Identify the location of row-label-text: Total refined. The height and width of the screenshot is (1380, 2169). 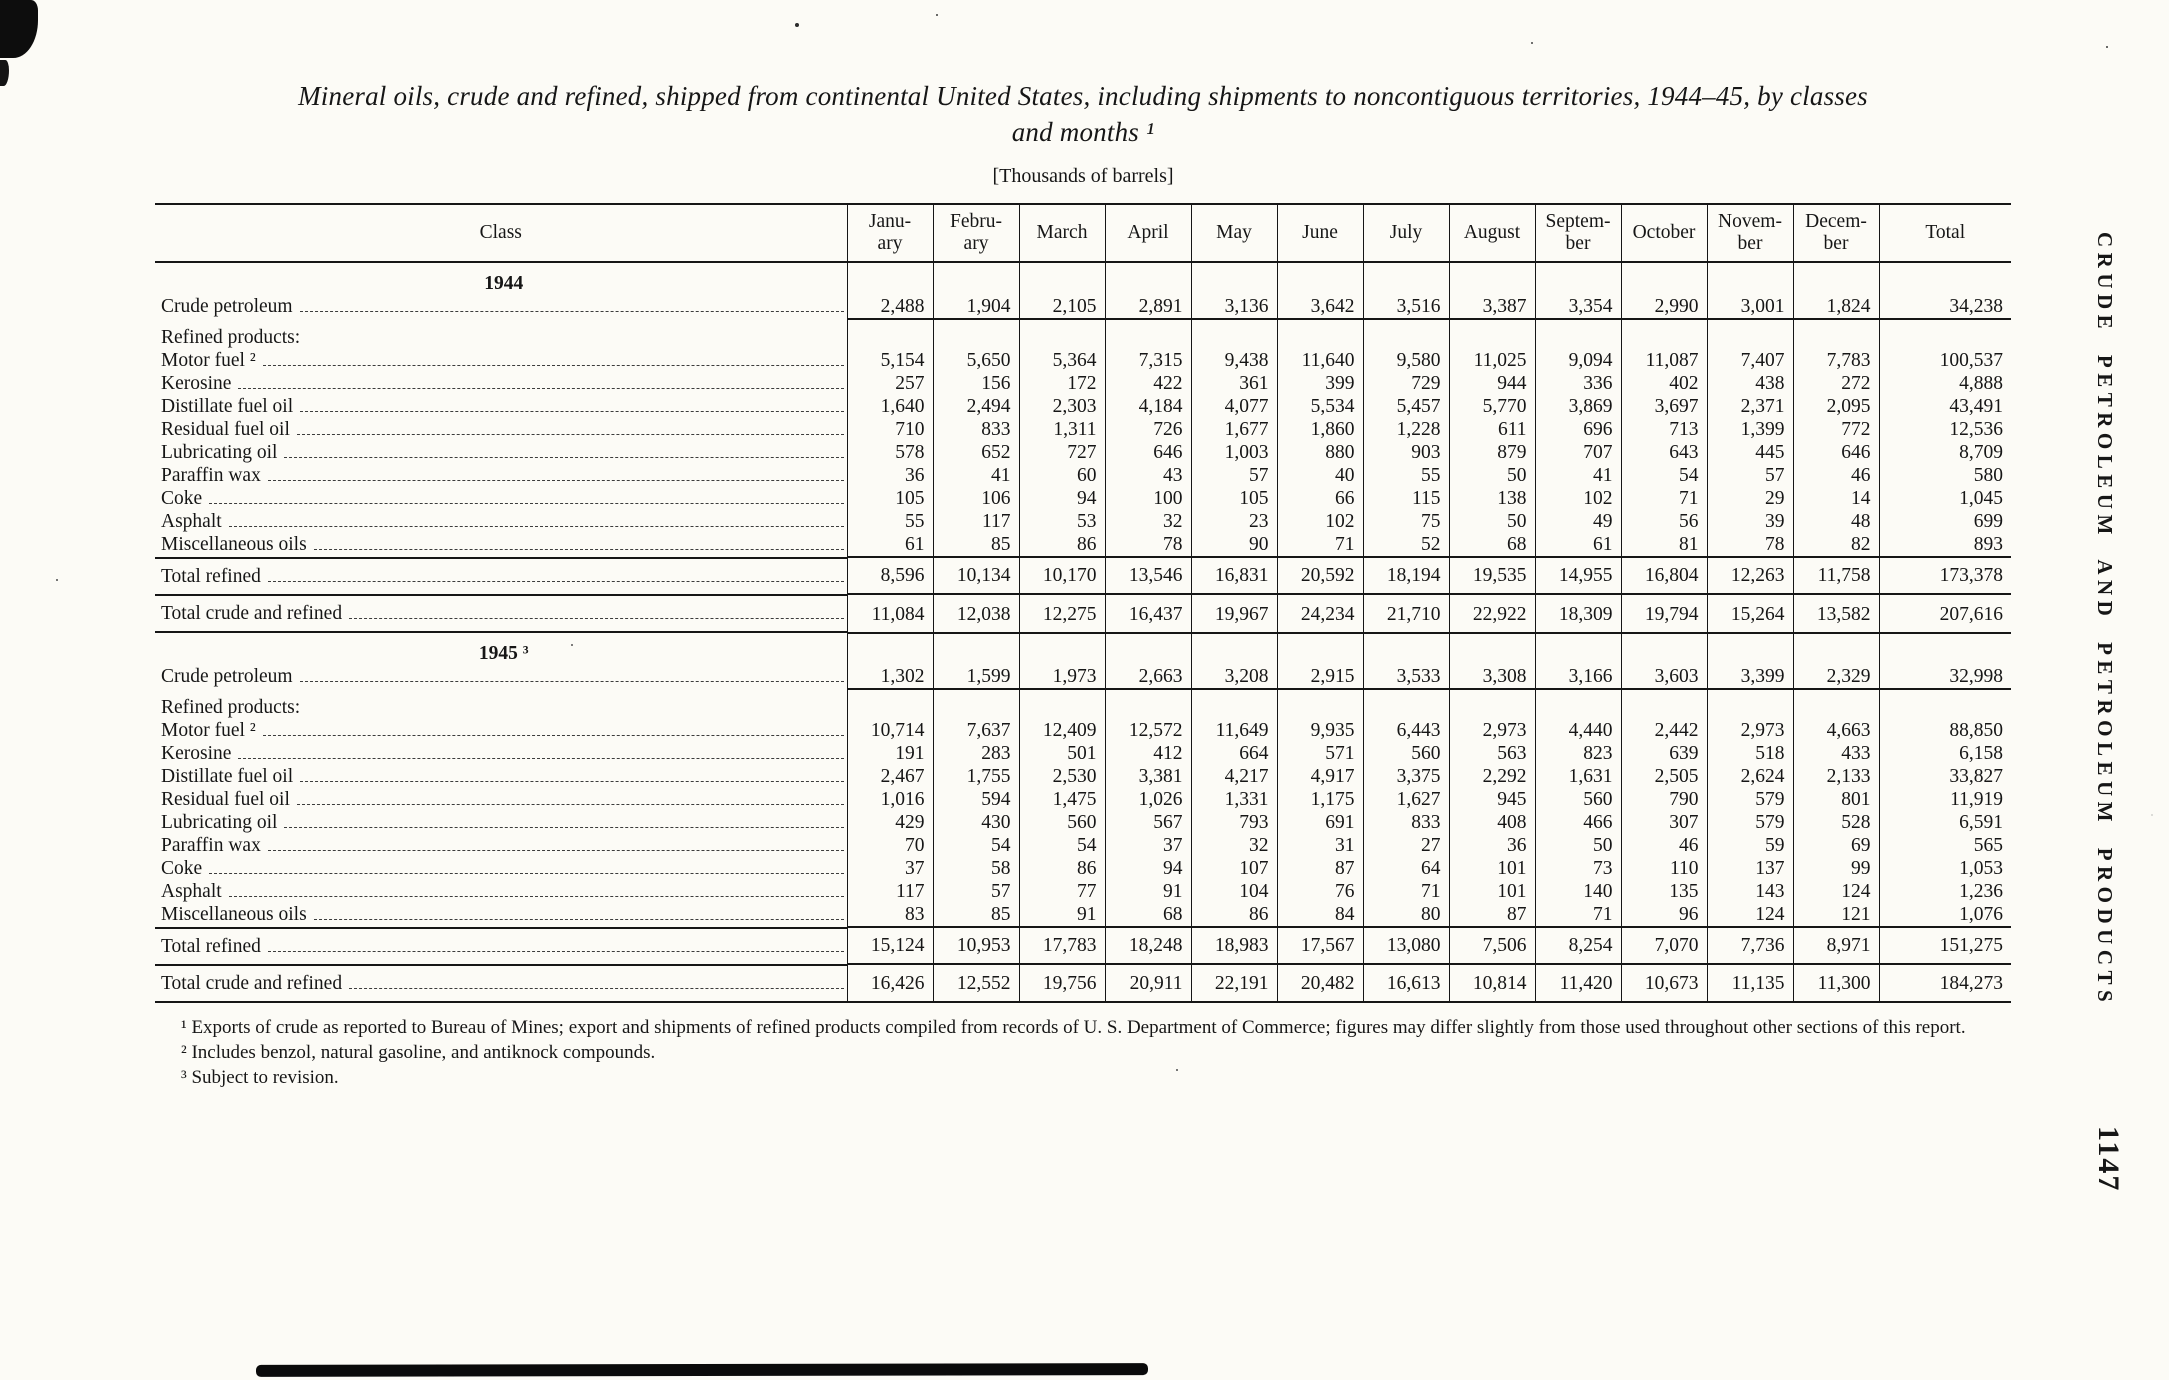
(211, 576).